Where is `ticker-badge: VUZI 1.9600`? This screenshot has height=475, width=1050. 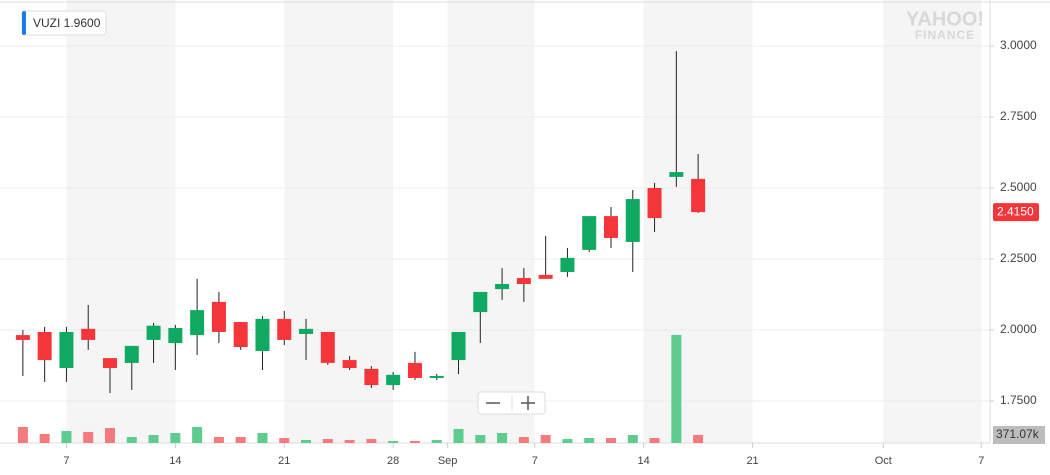 ticker-badge: VUZI 1.9600 is located at coordinates (64, 23).